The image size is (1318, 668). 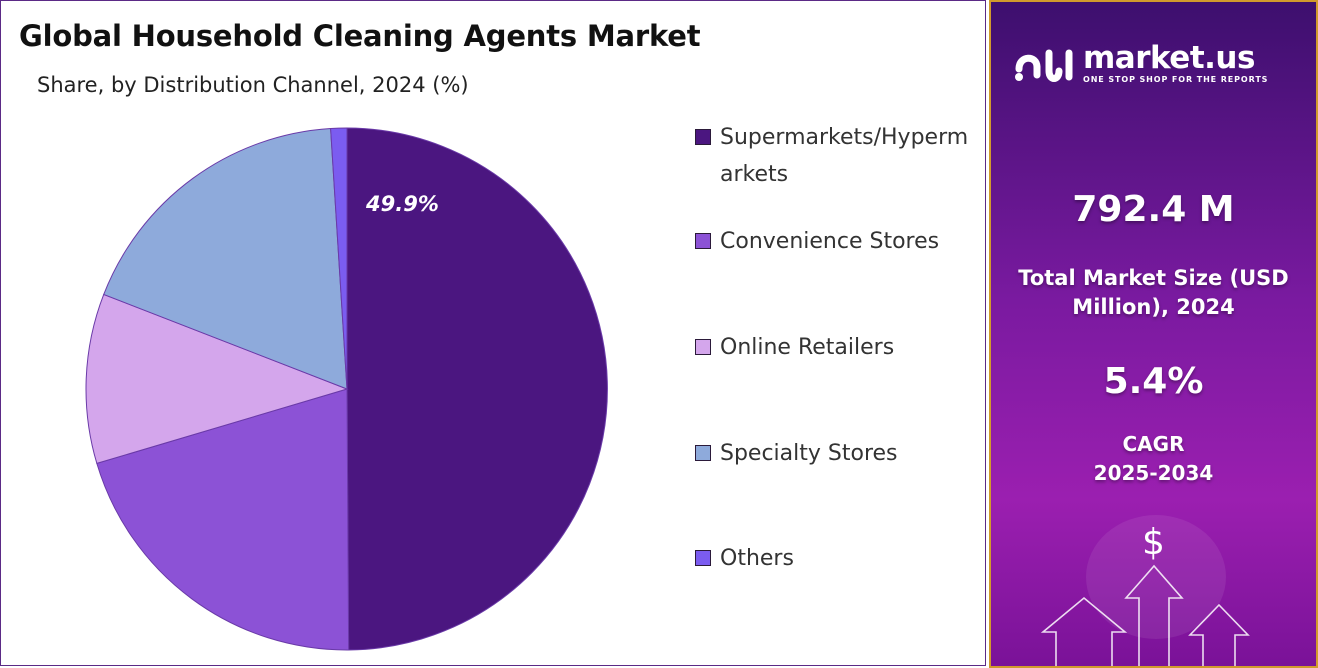 What do you see at coordinates (1153, 542) in the screenshot?
I see `dollar-icon: $` at bounding box center [1153, 542].